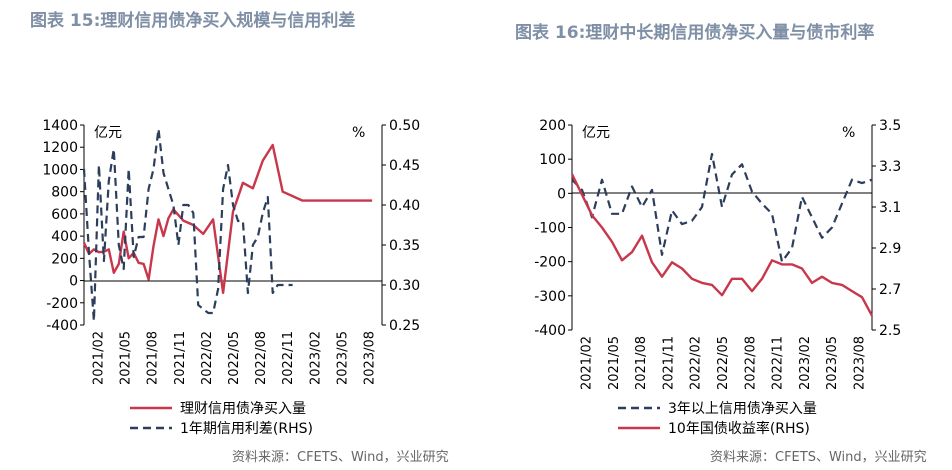 The height and width of the screenshot is (470, 952). Describe the element at coordinates (552, 160) in the screenshot. I see `left-y-tick-label: 100` at that location.